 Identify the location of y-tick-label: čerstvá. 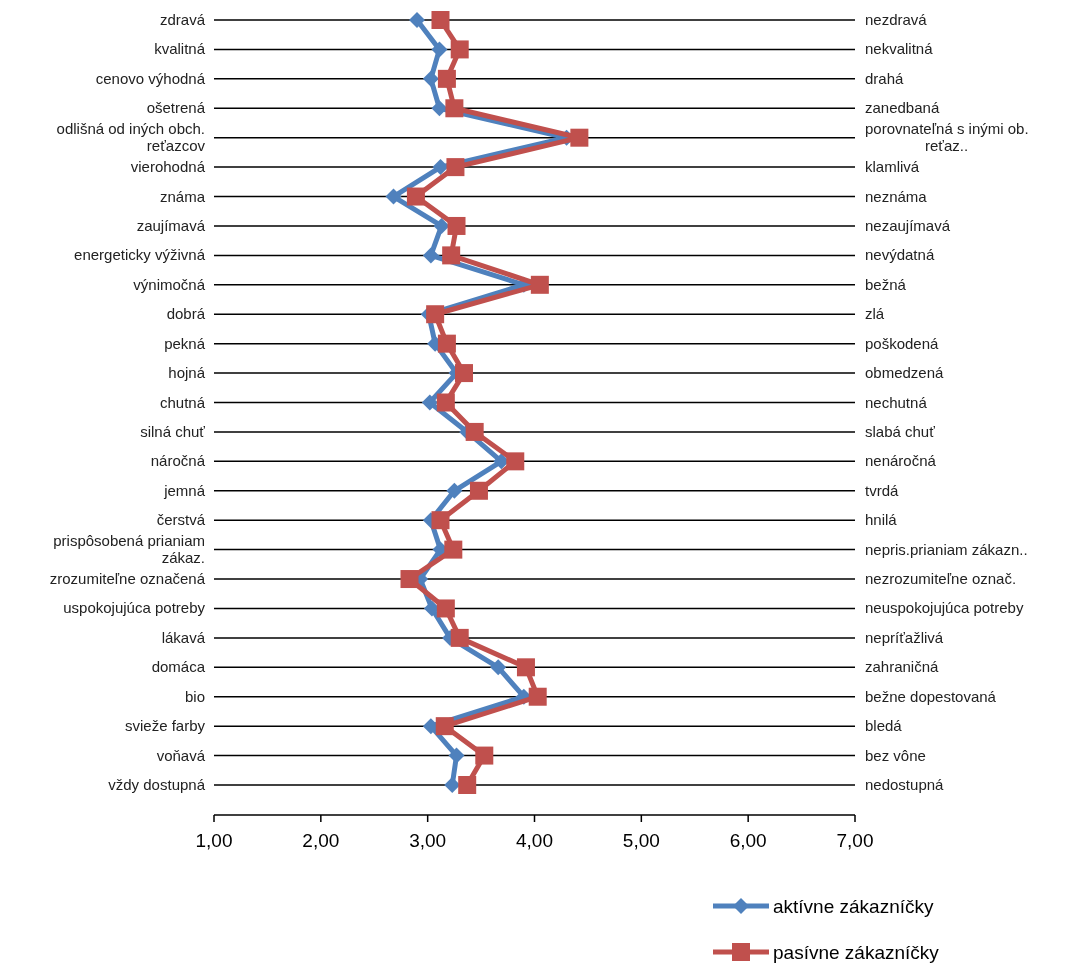
(181, 520).